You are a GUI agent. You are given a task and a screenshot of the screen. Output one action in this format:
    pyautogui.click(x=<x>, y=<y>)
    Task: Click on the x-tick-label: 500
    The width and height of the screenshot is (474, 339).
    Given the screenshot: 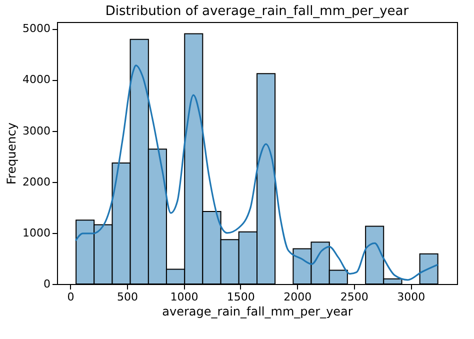 What is the action you would take?
    pyautogui.click(x=127, y=297)
    